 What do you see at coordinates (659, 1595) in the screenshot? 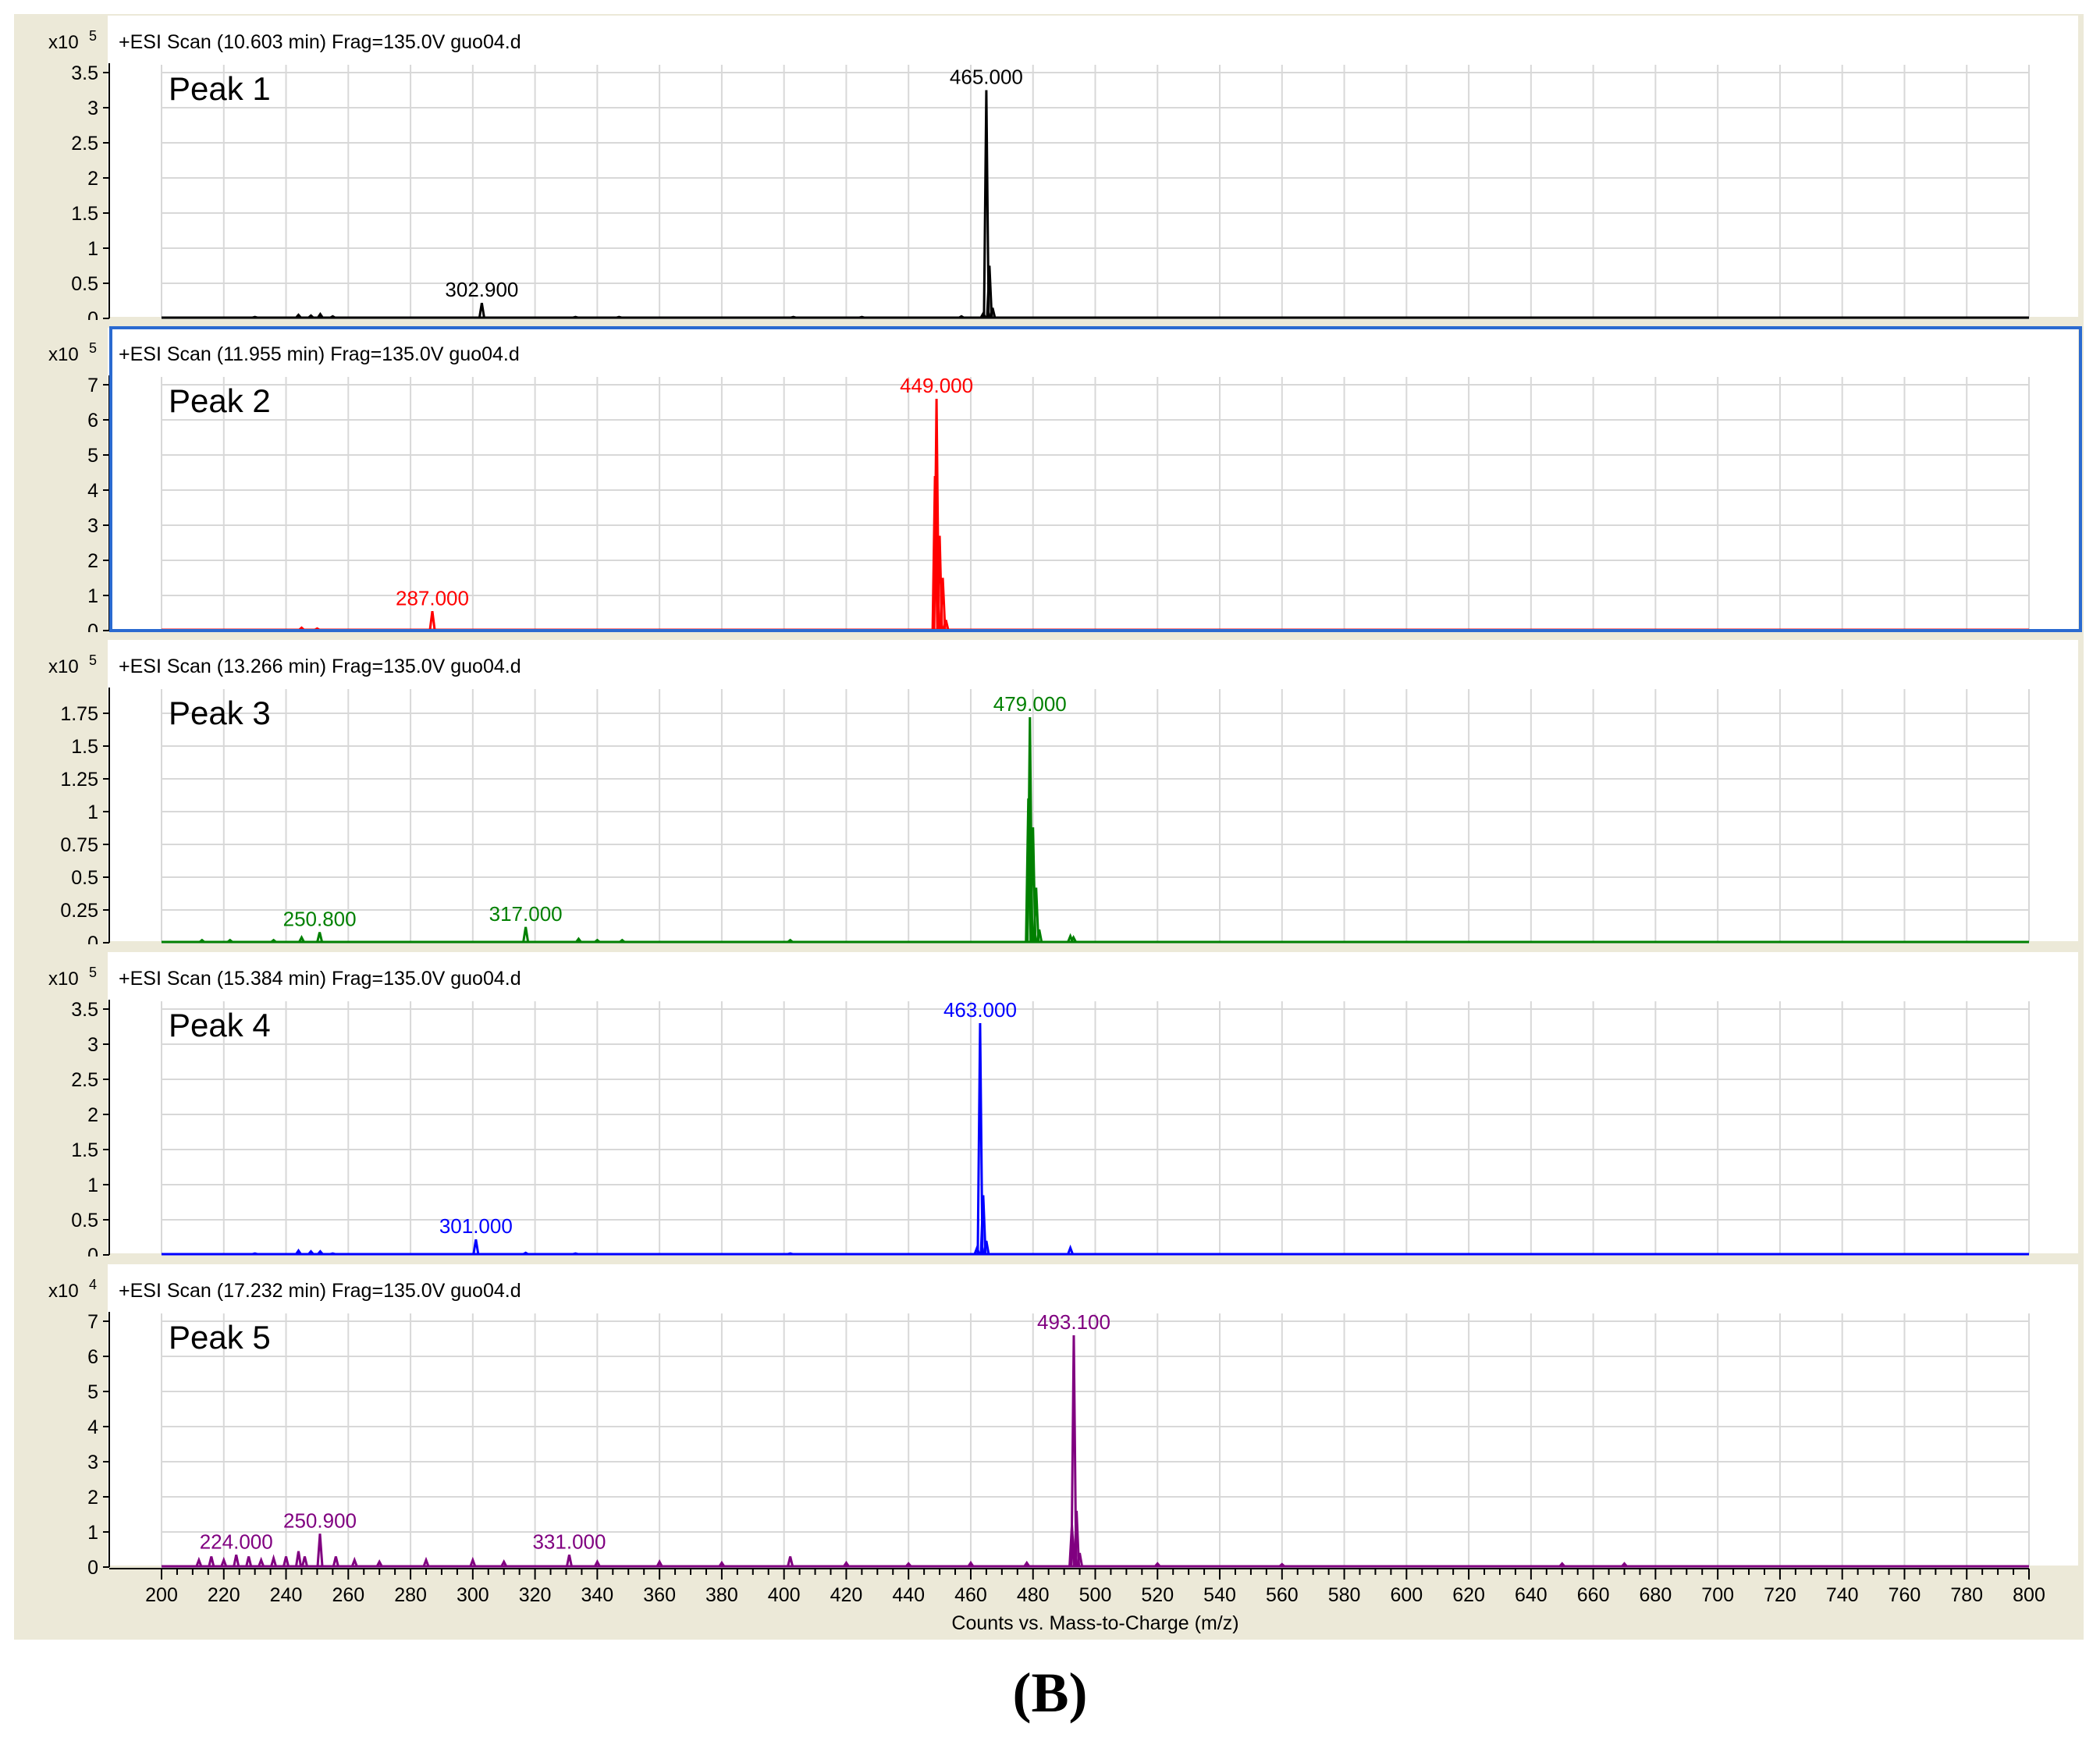
I see `x-tick-label: 360` at bounding box center [659, 1595].